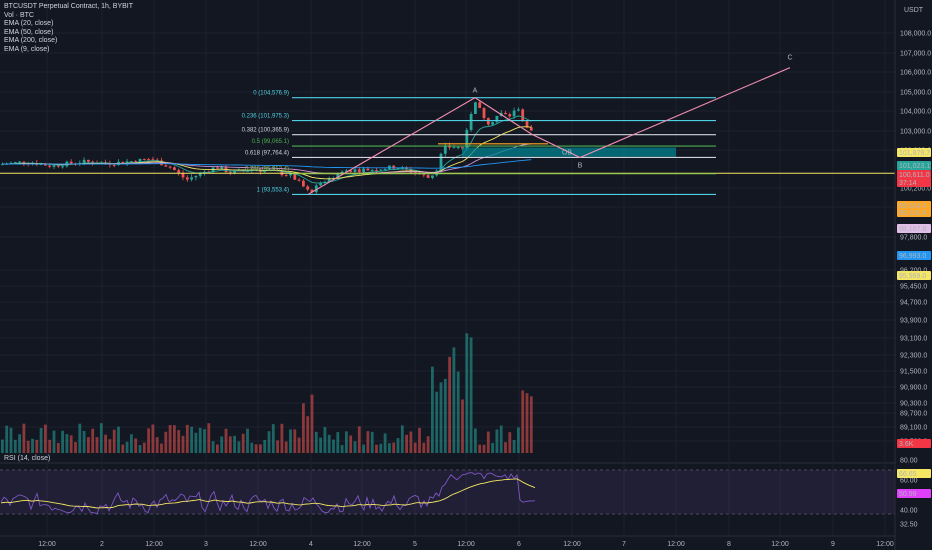 The image size is (932, 550). What do you see at coordinates (913, 404) in the screenshot?
I see `price-tick-label: 90,300.0` at bounding box center [913, 404].